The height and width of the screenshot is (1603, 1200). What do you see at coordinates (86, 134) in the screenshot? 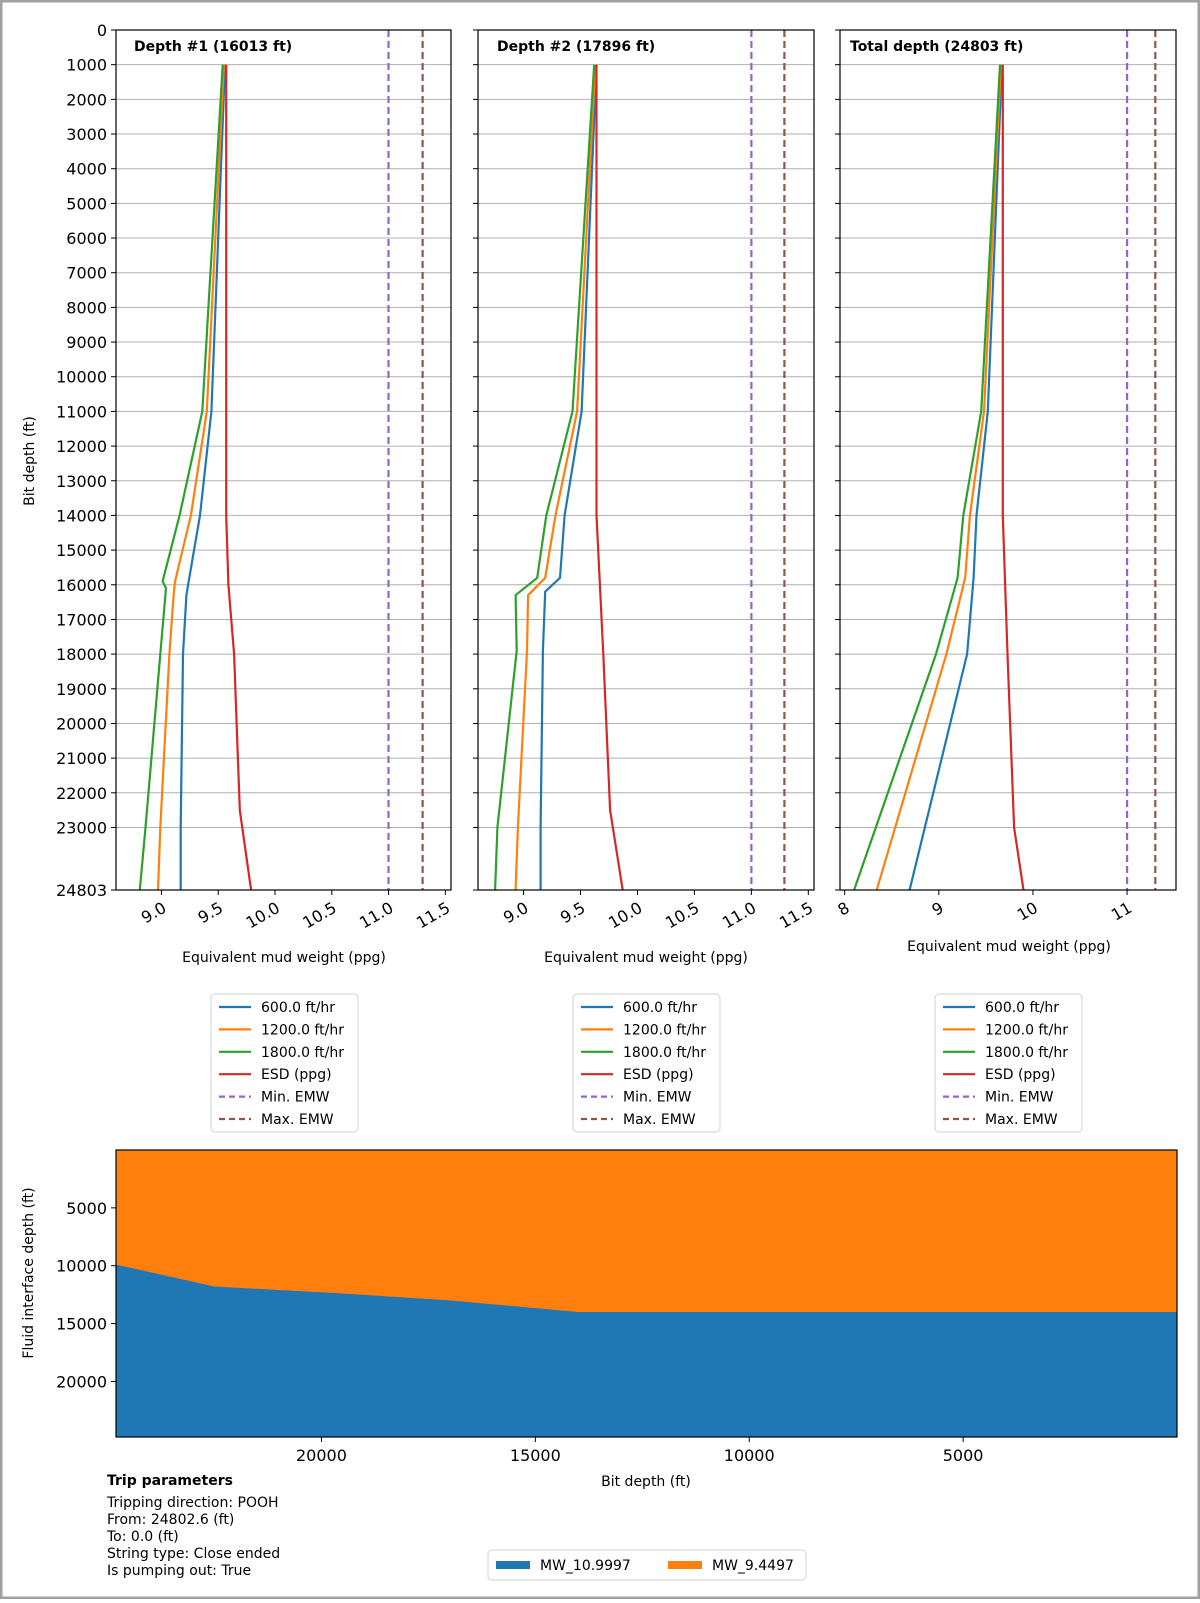
I see `y-tick-label: 3000` at bounding box center [86, 134].